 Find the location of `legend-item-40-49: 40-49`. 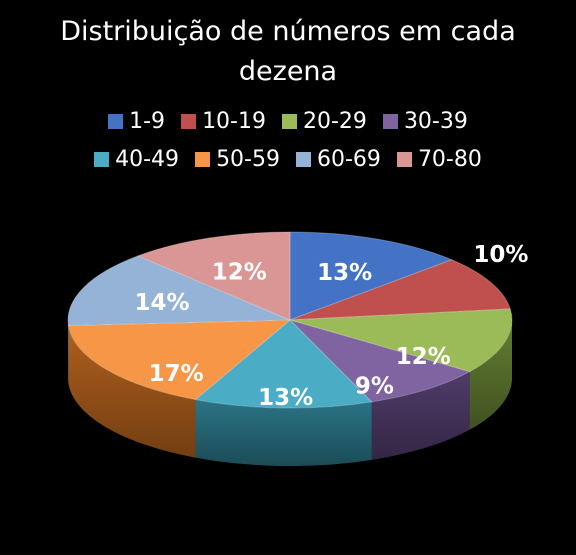

legend-item-40-49: 40-49 is located at coordinates (136, 159).